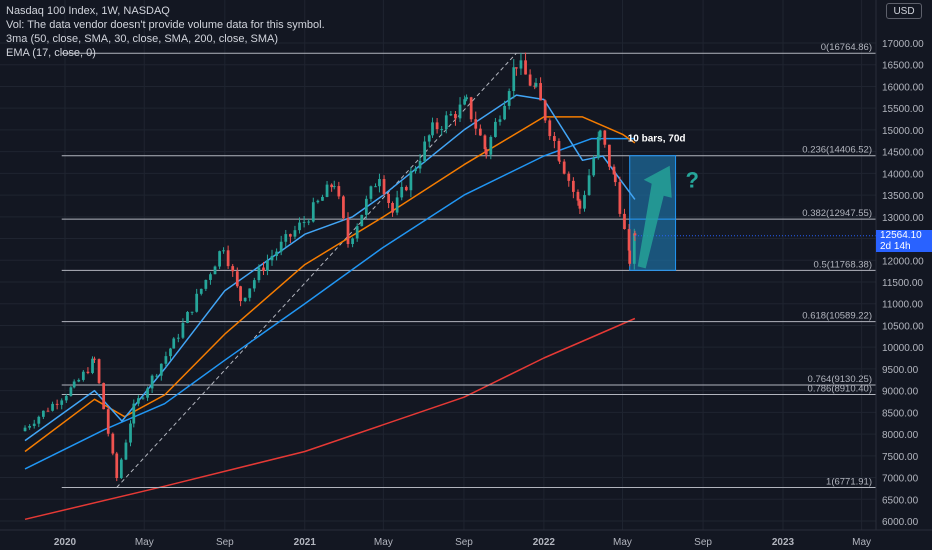  Describe the element at coordinates (903, 218) in the screenshot. I see `price-tick-label: 13000.00` at that location.